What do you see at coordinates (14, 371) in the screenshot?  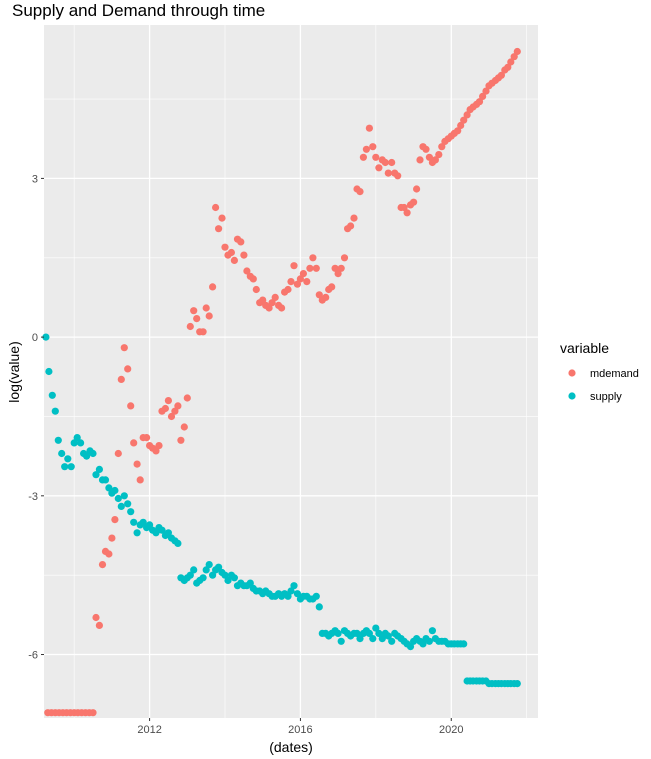 I see `y-axis-title: log(value)` at bounding box center [14, 371].